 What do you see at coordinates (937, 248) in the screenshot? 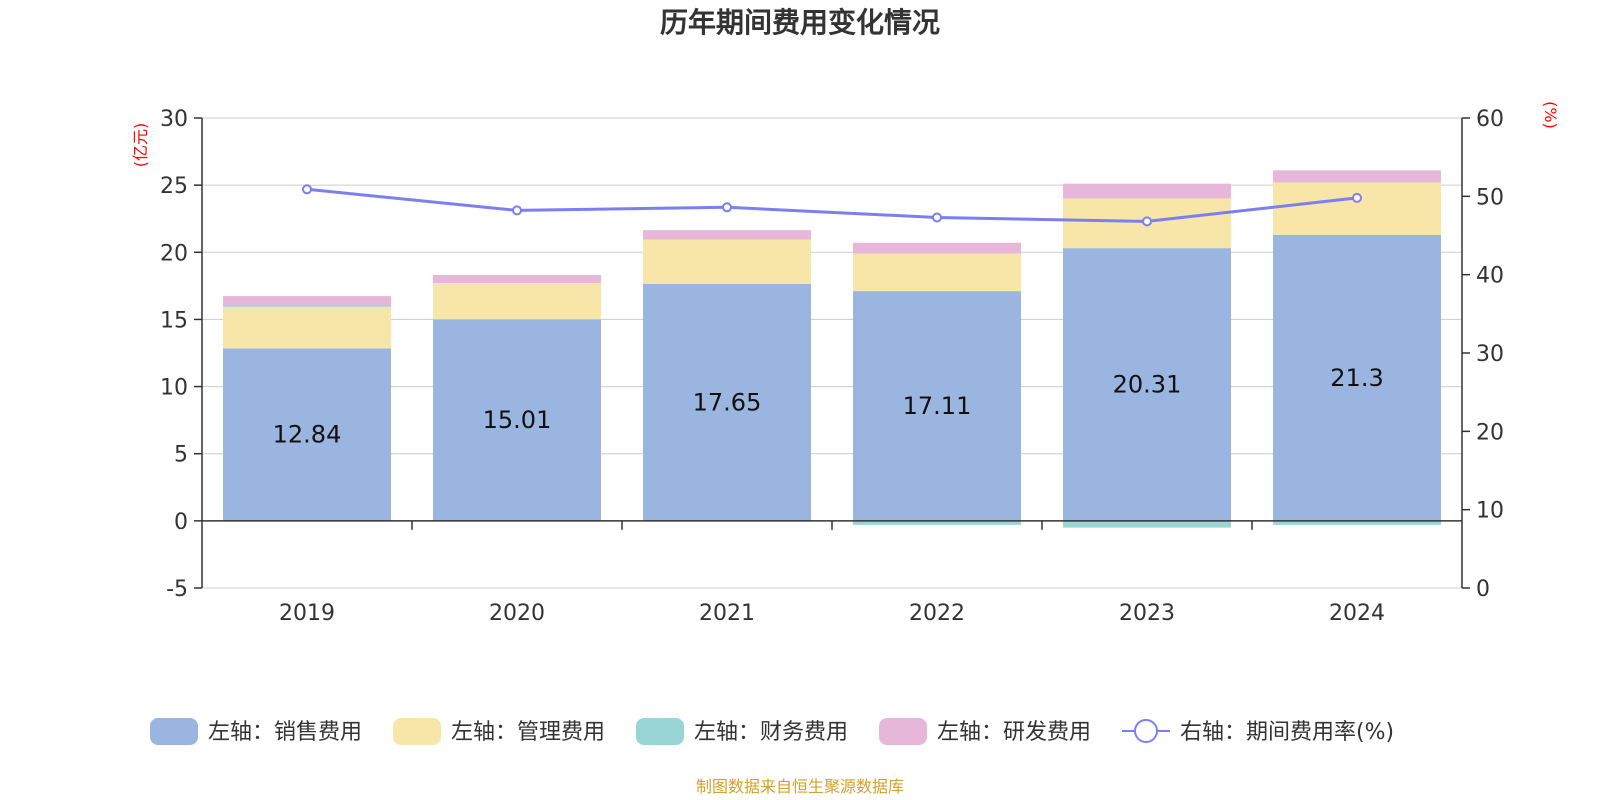
I see `bar-rd-2022` at bounding box center [937, 248].